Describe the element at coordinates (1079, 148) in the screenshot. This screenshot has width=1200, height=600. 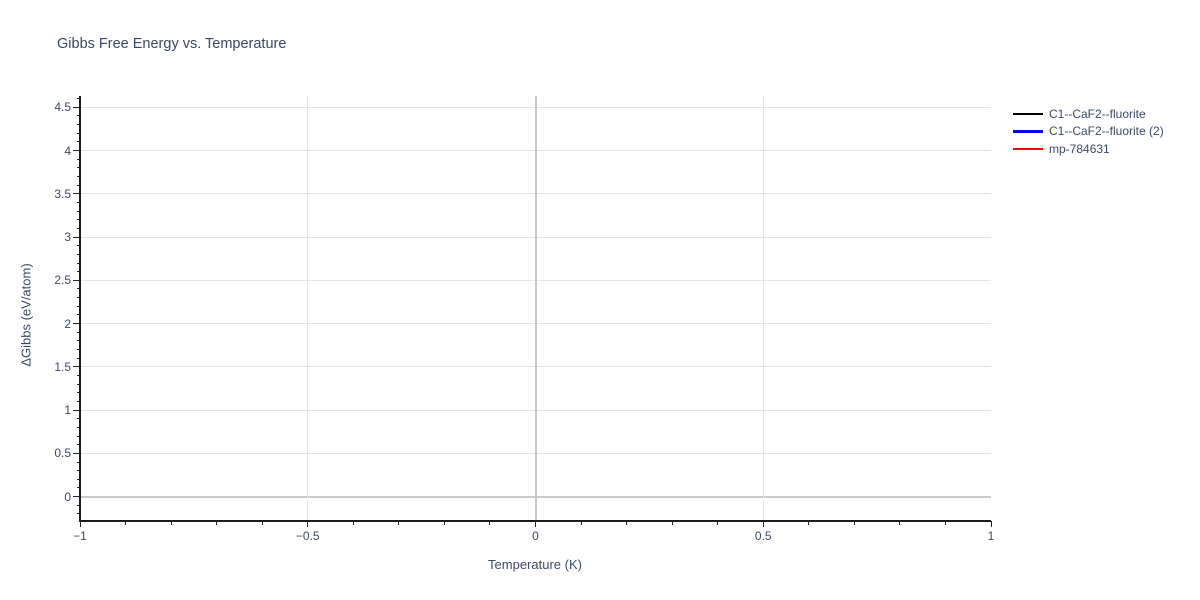
I see `legend-item-label: mp-784631` at that location.